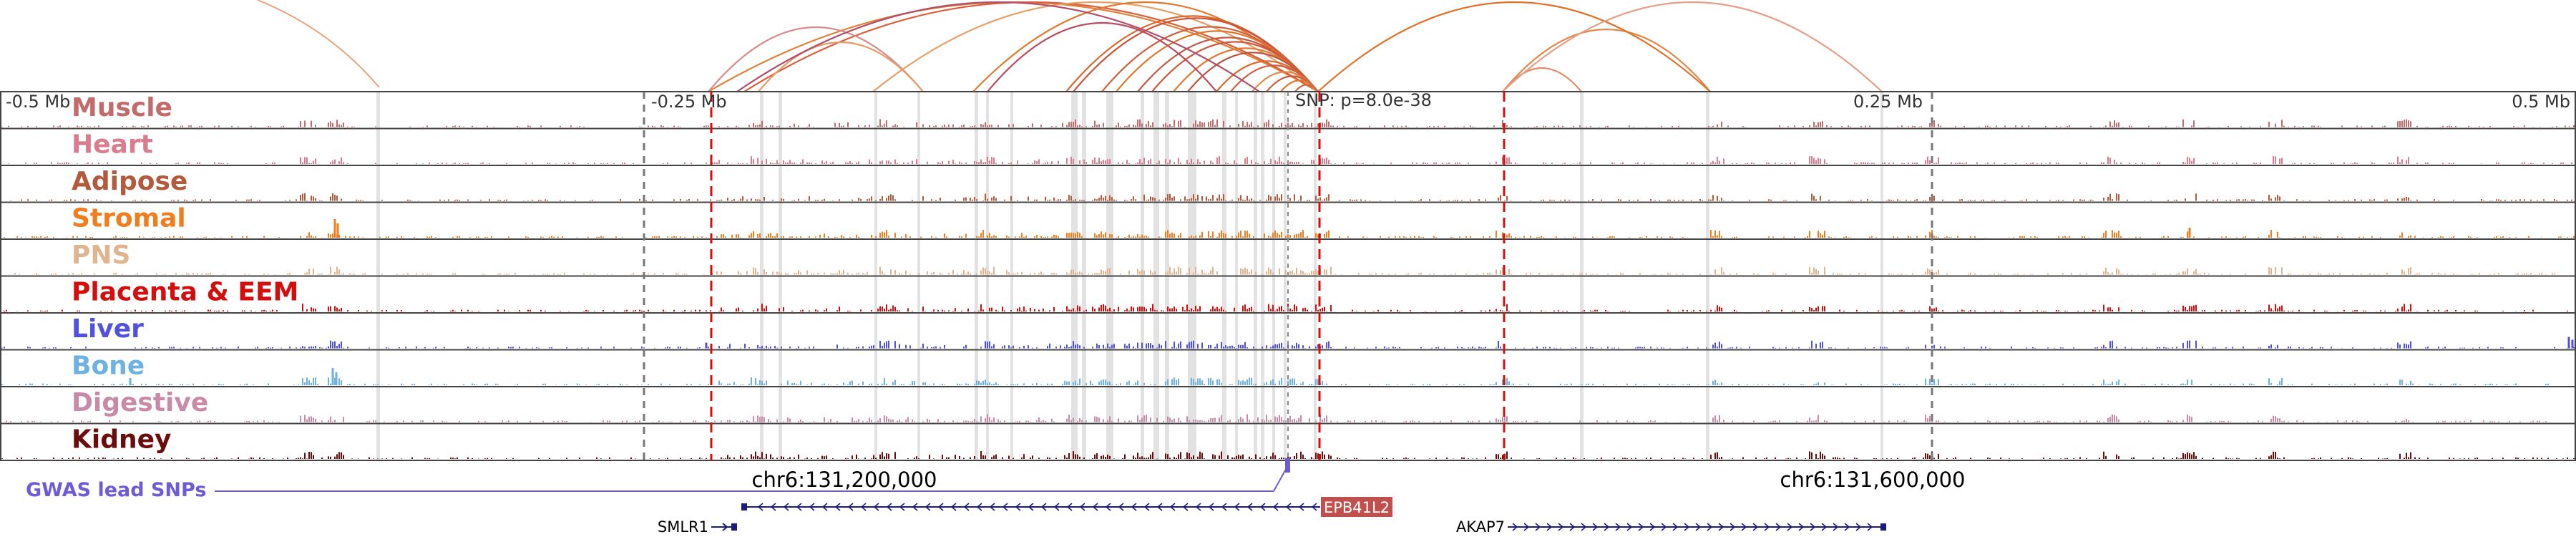 The image size is (2576, 537). What do you see at coordinates (1363, 100) in the screenshot?
I see `snp-pvalue-label: SNP: p=8.0e-38` at bounding box center [1363, 100].